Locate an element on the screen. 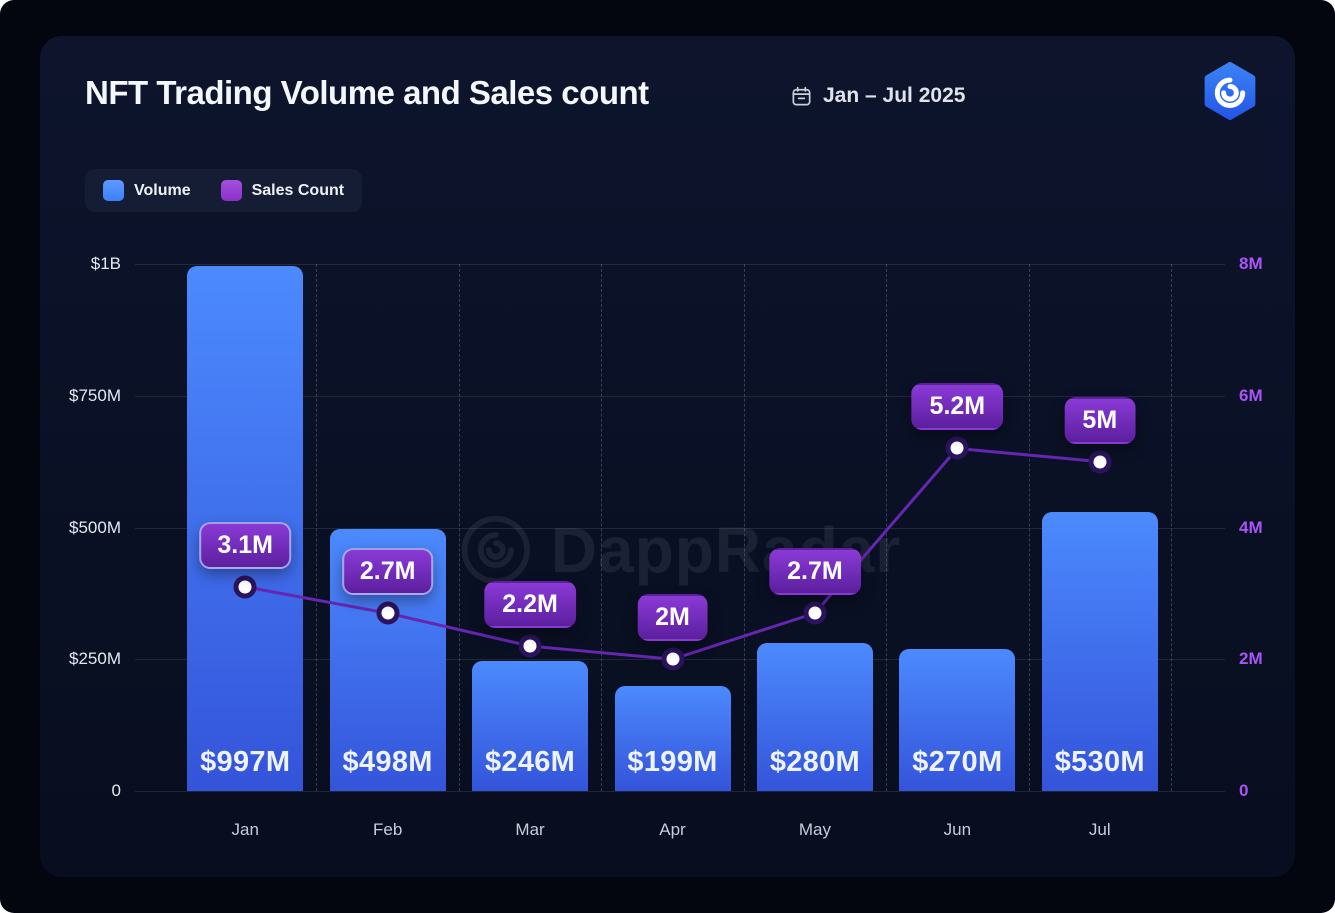  left-axis-tick: $750M is located at coordinates (95, 395).